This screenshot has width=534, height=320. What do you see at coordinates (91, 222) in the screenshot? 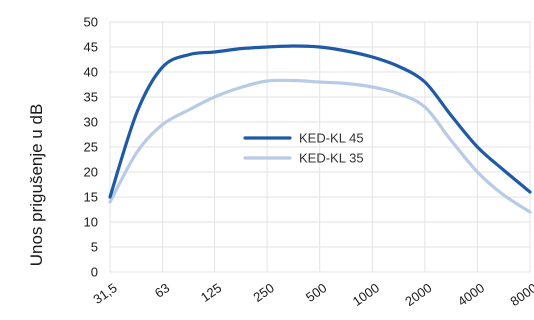
I see `y-tick-label: 10` at bounding box center [91, 222].